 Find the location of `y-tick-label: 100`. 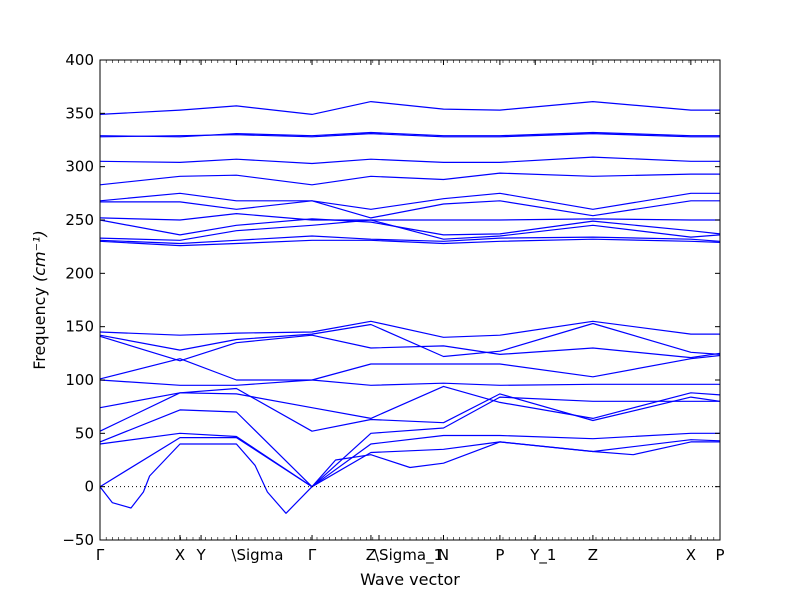

y-tick-label: 100 is located at coordinates (79, 380).